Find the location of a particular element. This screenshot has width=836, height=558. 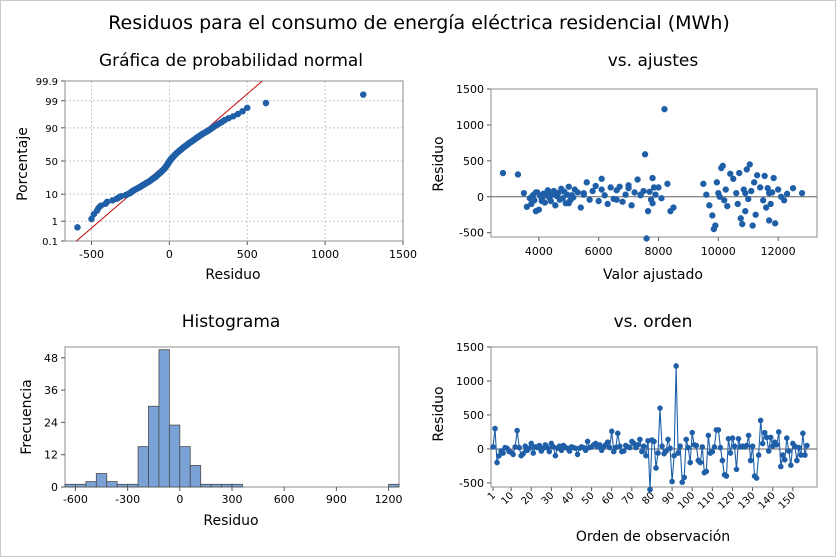

y-axis-label: Porcentaje is located at coordinates (23, 164).